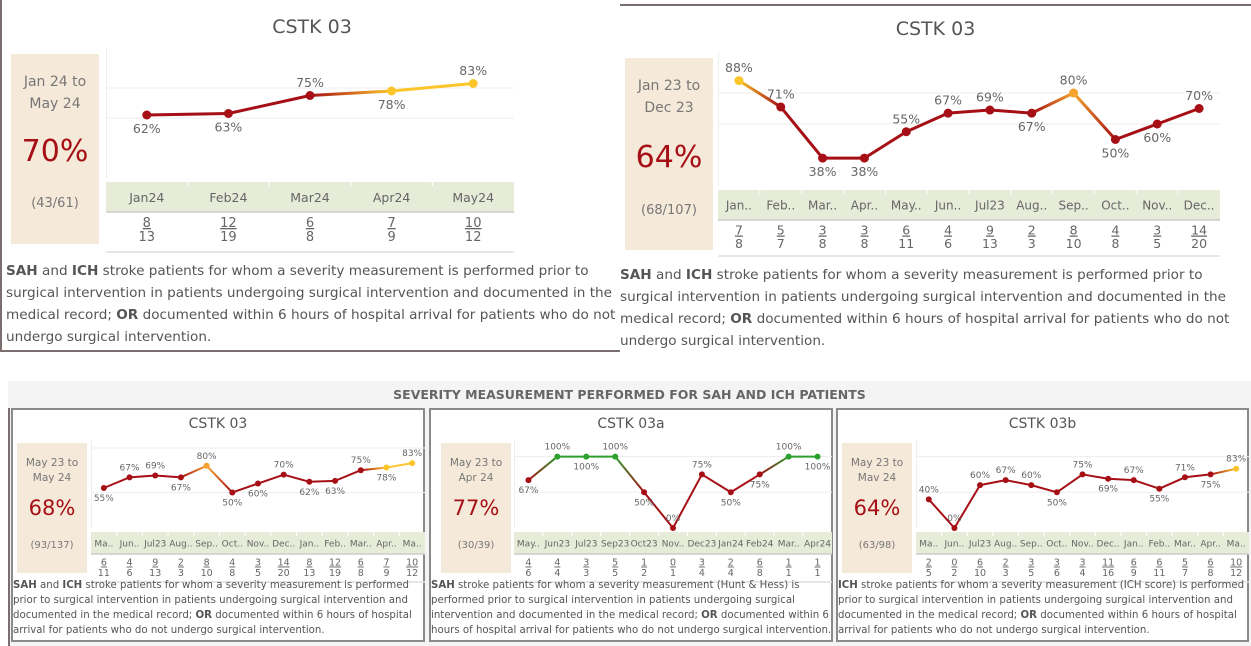  What do you see at coordinates (232, 573) in the screenshot?
I see `denominator: 8` at bounding box center [232, 573].